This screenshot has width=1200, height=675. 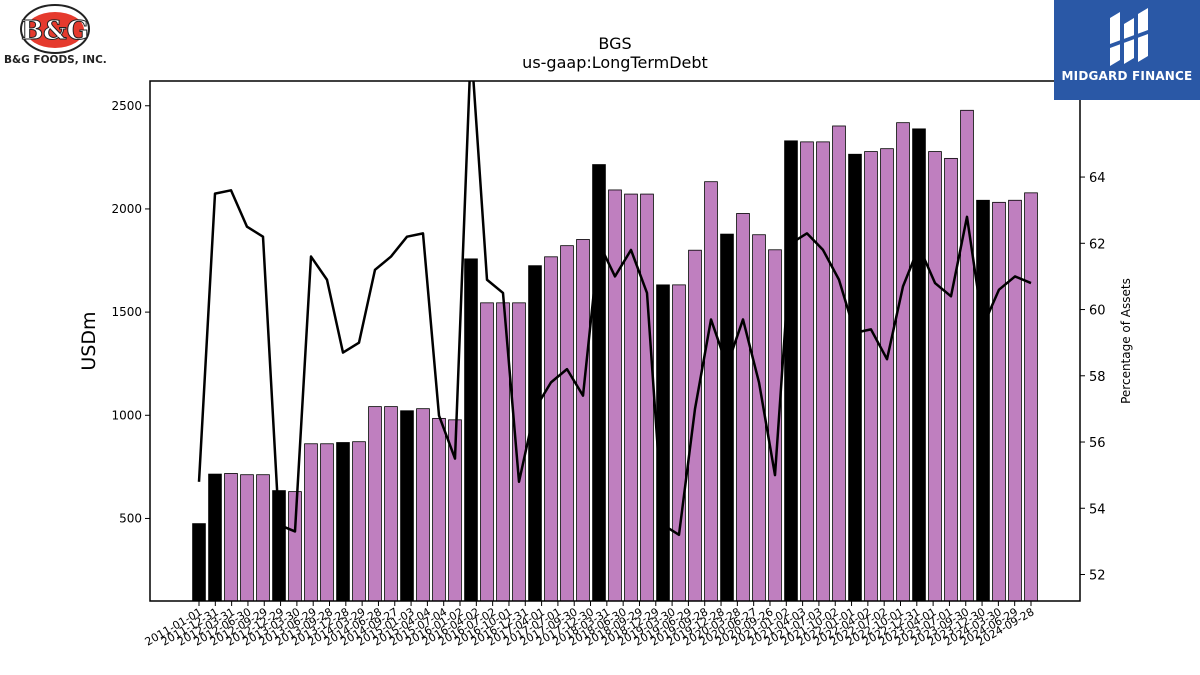 I want to click on y-tick-label: 1500, so click(x=126, y=312).